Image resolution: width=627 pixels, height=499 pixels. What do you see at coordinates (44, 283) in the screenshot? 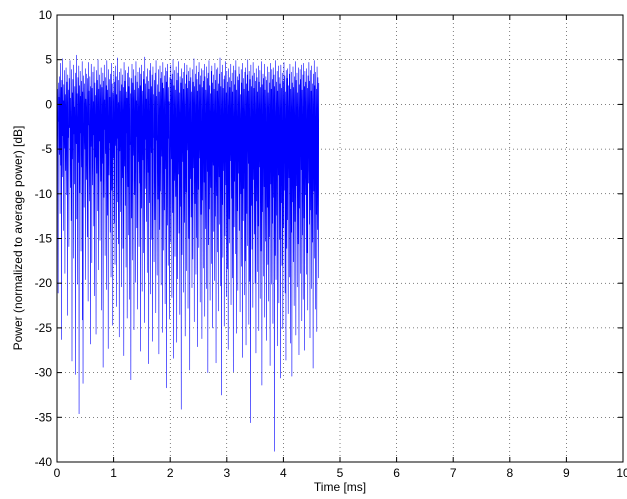
I see `y-tick-label: -20` at bounding box center [44, 283].